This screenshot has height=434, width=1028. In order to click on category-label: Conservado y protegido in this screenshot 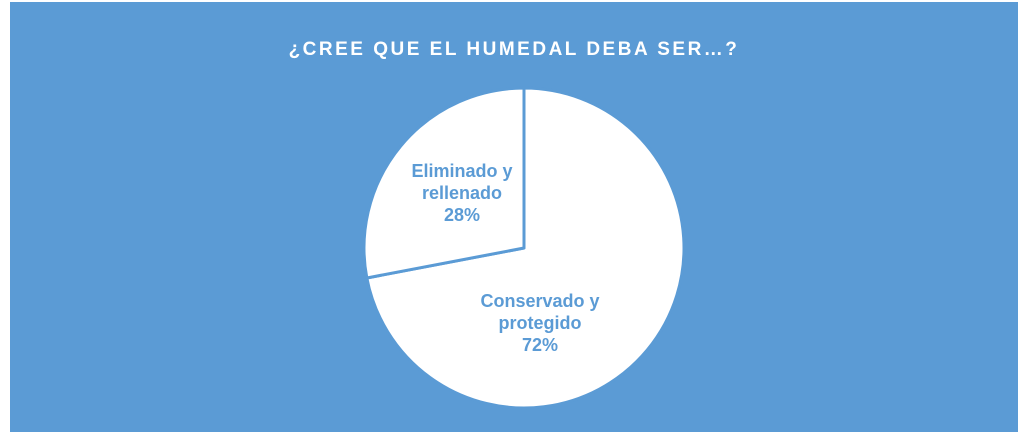, I will do `click(540, 312)`.